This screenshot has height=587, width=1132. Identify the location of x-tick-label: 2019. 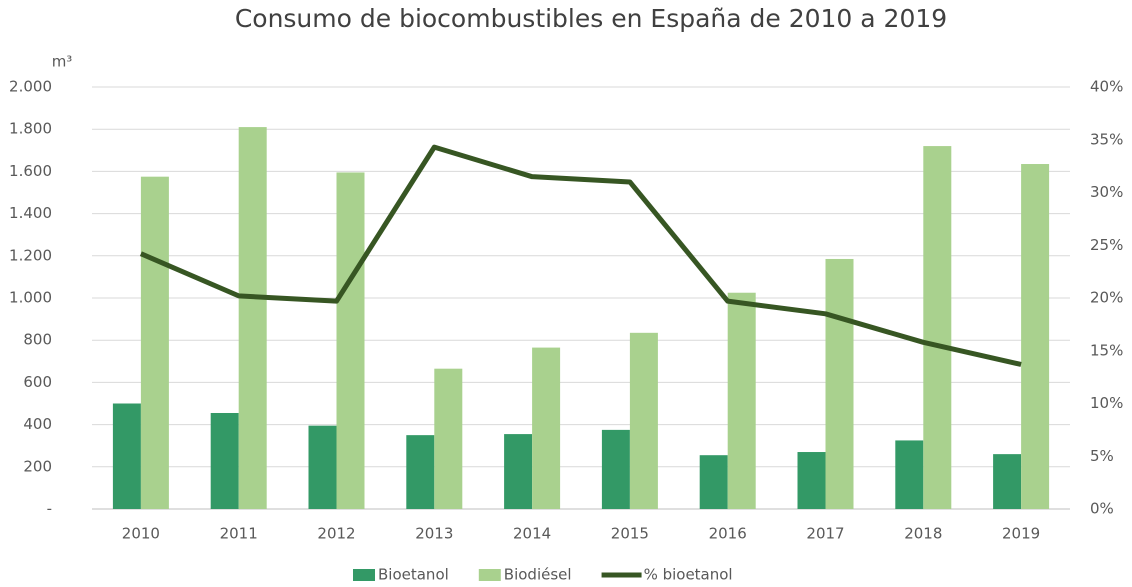
(1021, 534).